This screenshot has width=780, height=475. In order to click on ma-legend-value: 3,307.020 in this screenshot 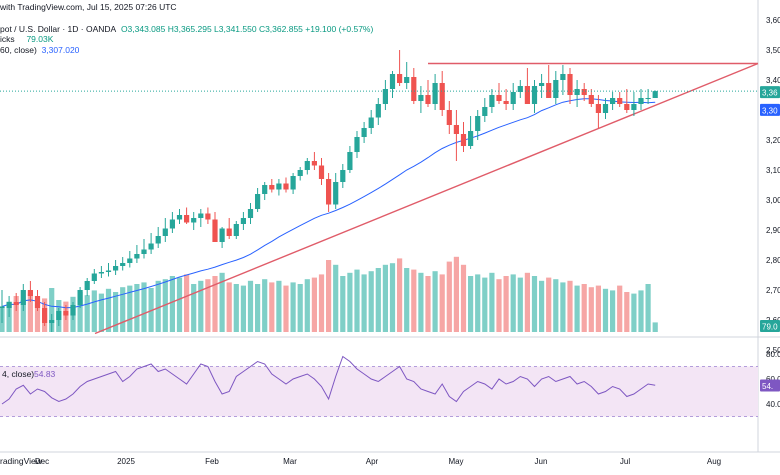, I will do `click(60, 50)`.